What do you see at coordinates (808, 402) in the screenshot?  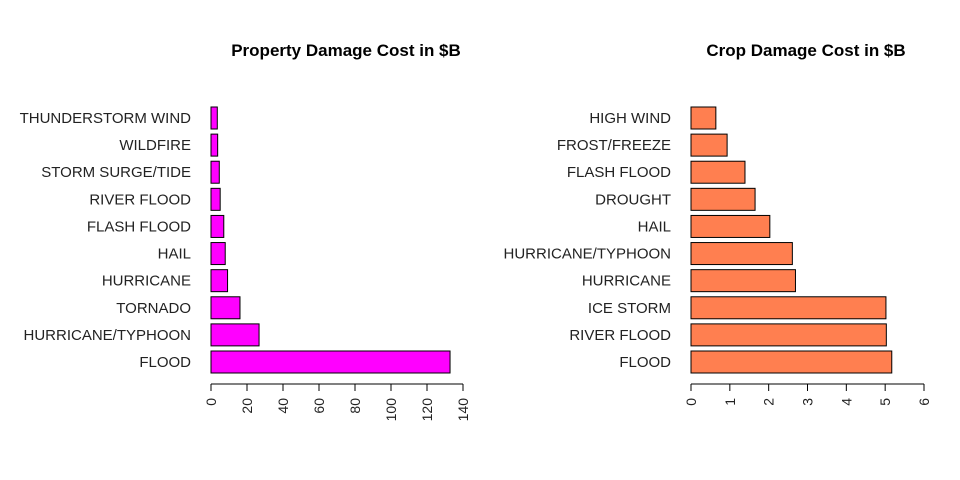 I see `crop-x-tick-label: 3` at bounding box center [808, 402].